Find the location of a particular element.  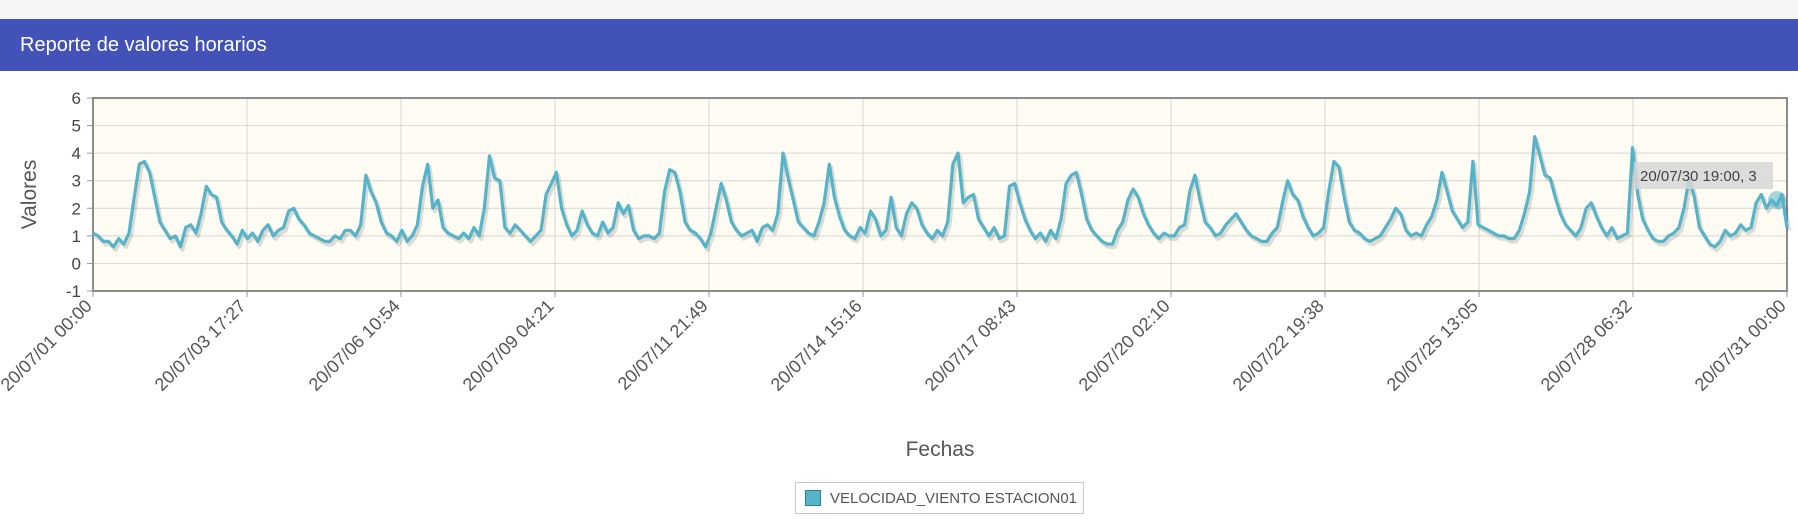

x-tick-label: 20/07/01 00:00 is located at coordinates (48, 345).